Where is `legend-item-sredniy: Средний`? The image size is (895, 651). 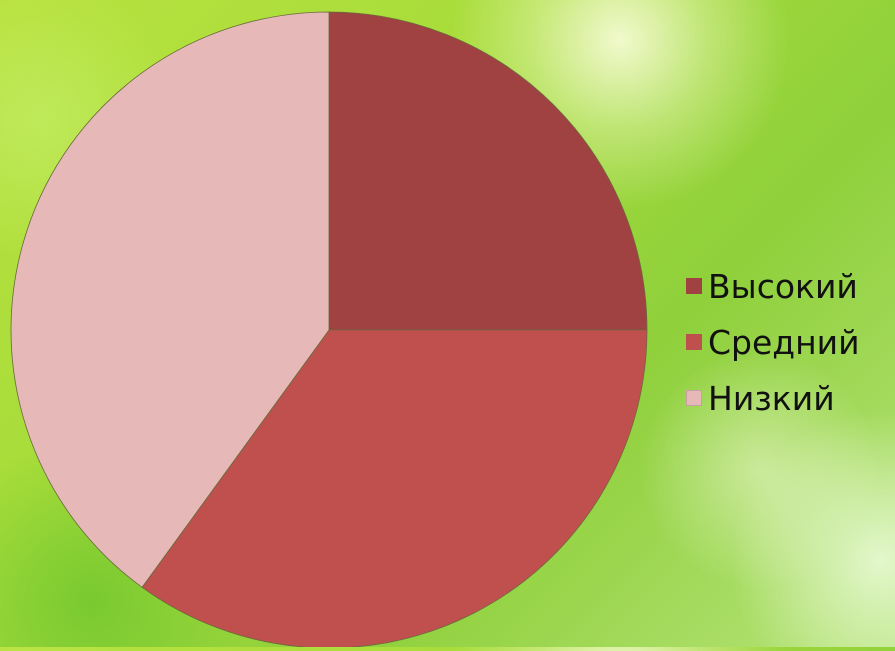 legend-item-sredniy: Средний is located at coordinates (773, 342).